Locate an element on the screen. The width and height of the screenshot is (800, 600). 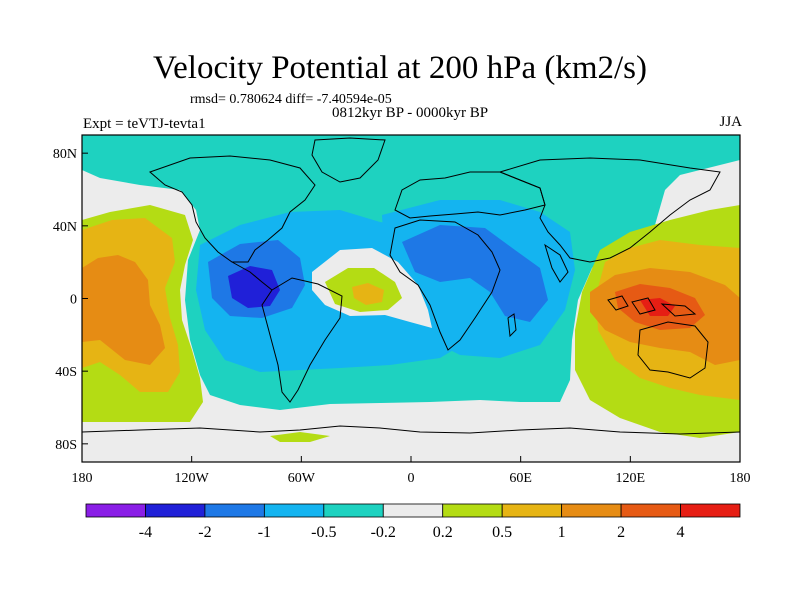
colorbar-label: -0.5 is located at coordinates (323, 532).